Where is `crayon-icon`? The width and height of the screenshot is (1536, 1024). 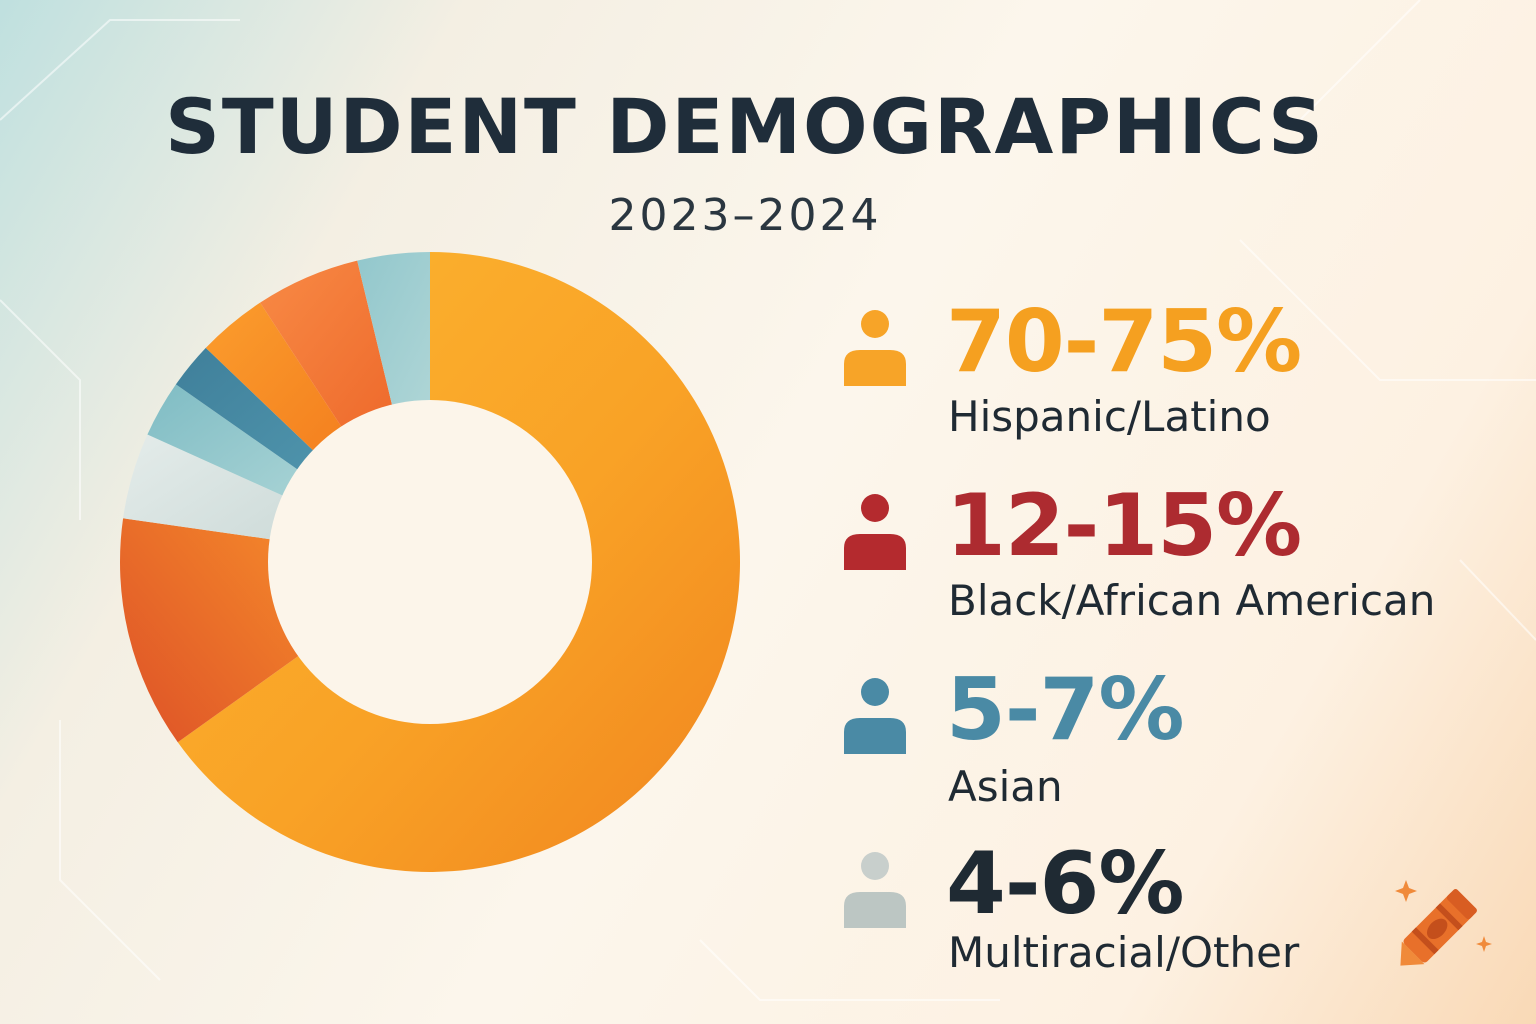
crayon-icon is located at coordinates (1443, 923).